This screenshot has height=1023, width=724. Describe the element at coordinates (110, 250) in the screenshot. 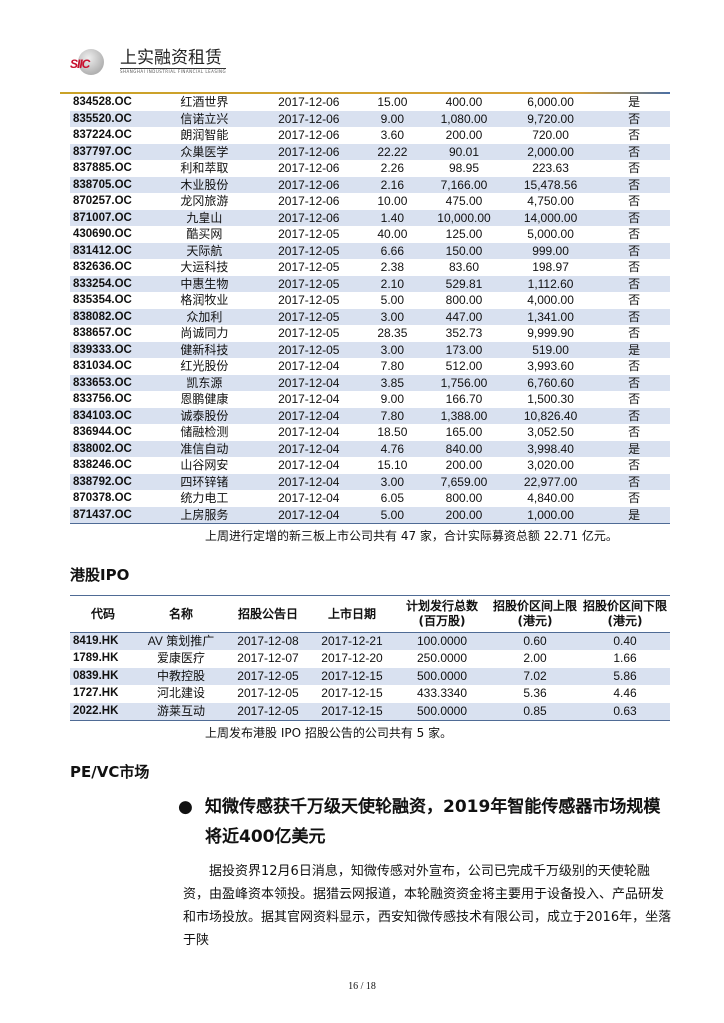

I see `table-cell: 831412.OC` at that location.